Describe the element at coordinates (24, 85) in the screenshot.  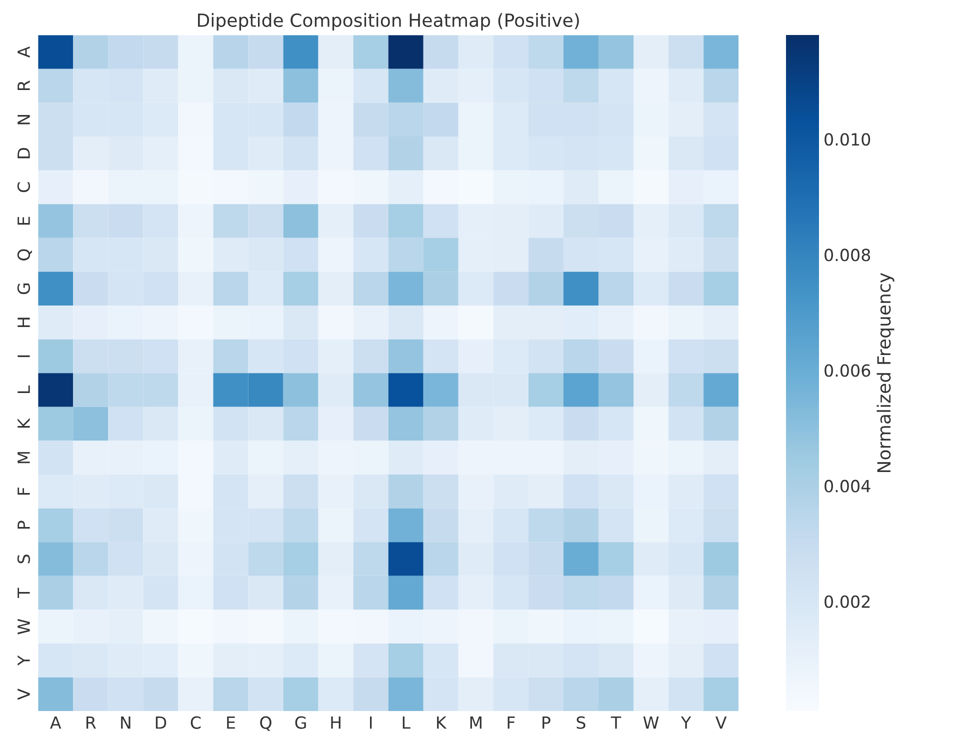
I see `y-tick-label: R` at that location.